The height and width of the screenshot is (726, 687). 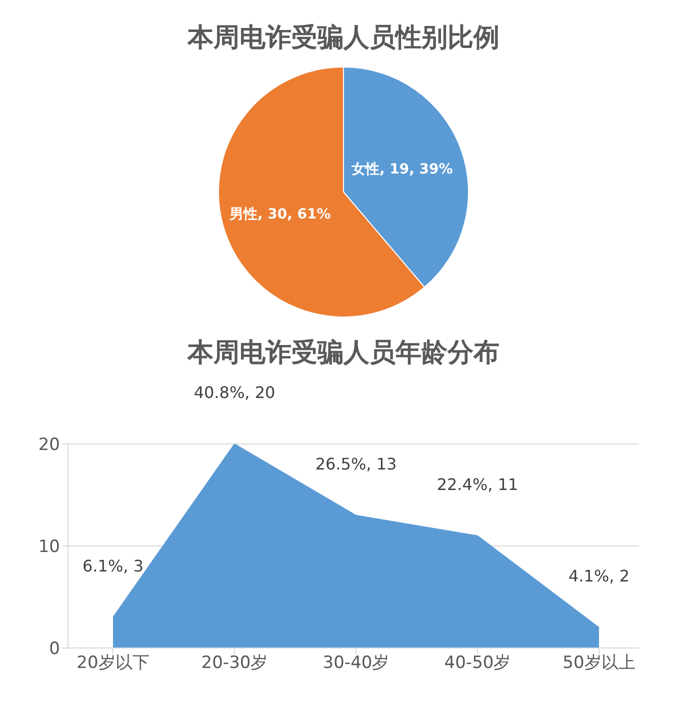 I want to click on data-label: 6.1%, 3, so click(x=113, y=566).